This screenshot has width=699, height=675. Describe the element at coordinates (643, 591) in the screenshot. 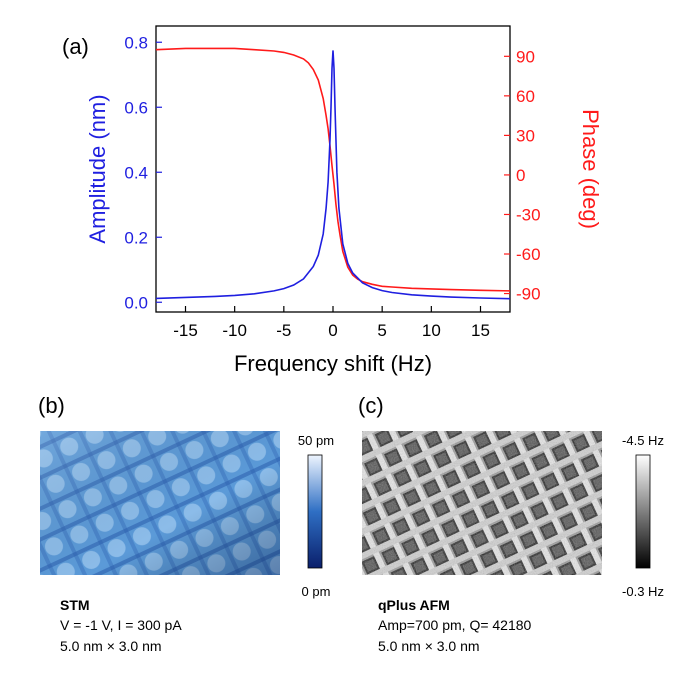

I see `afm-colorbar-min: -0.3 Hz` at that location.